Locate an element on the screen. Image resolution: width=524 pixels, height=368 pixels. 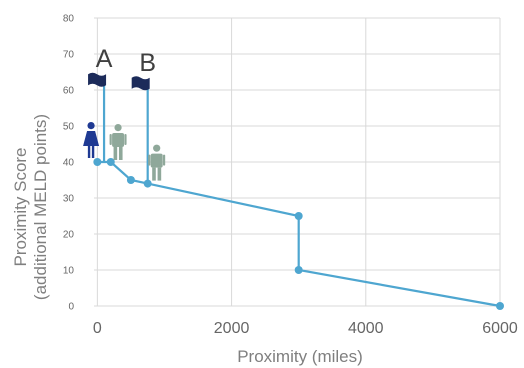
y-axis-label-line-1: Proximity Score is located at coordinates (20, 206).